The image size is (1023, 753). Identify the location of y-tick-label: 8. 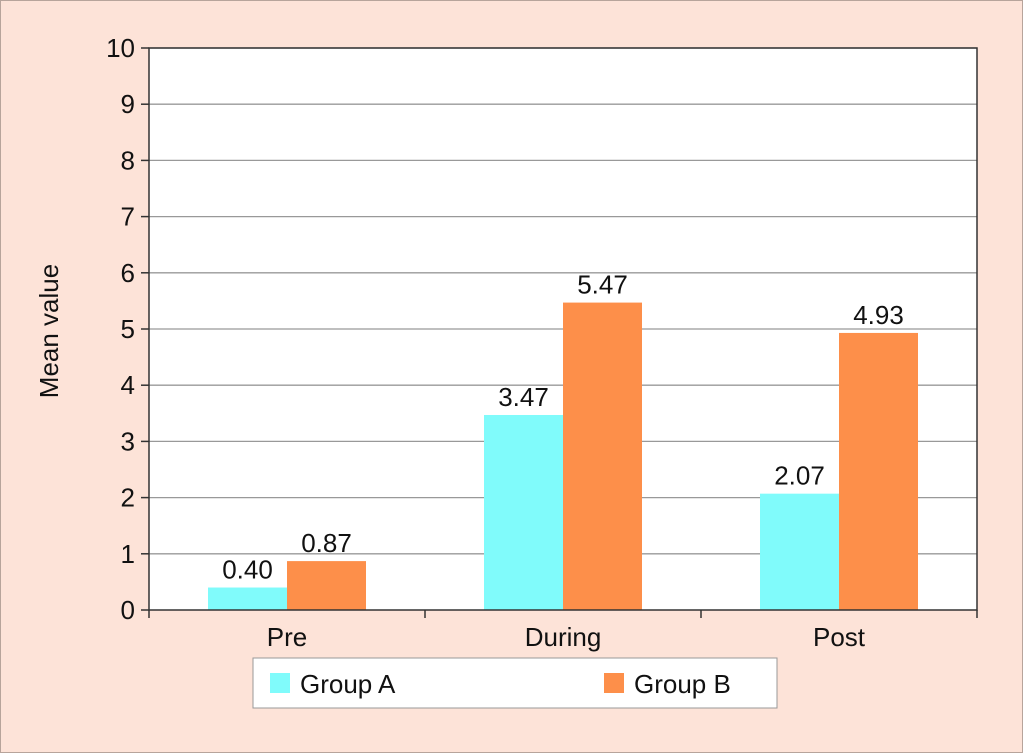
(128, 160).